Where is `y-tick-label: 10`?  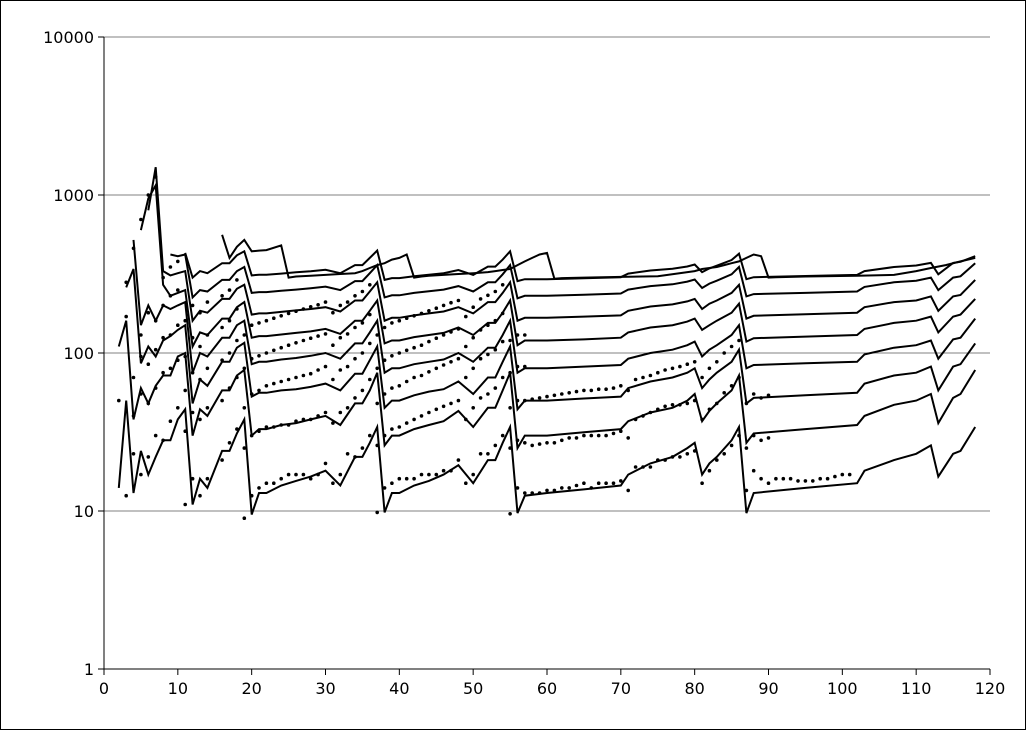
y-tick-label: 10 is located at coordinates (84, 511).